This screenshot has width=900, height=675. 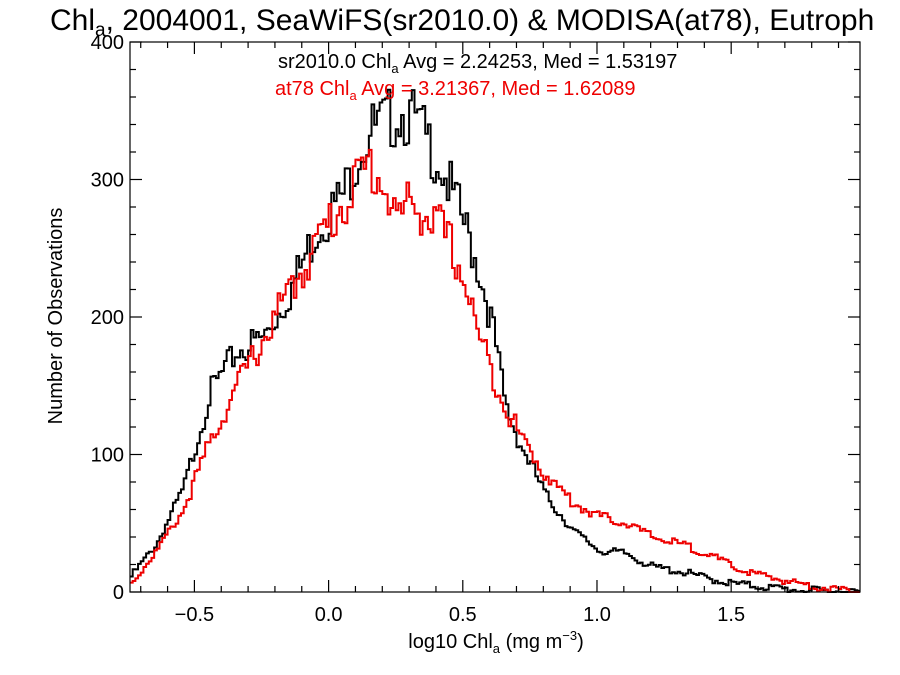 I want to click on annotation-at78: at78 Chla Avg = 3.21367, Med = 1.62089, so click(x=455, y=90).